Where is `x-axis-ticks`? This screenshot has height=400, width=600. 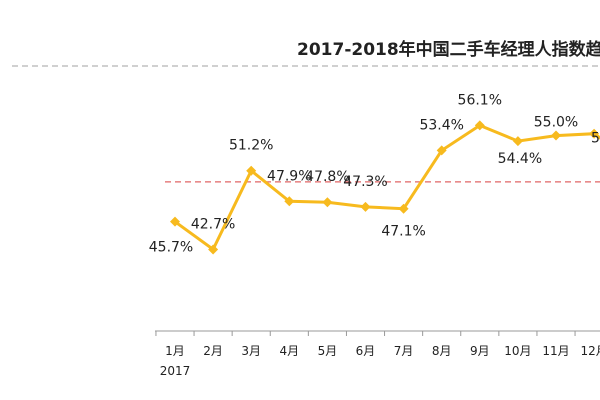 x-axis-ticks is located at coordinates (365, 333).